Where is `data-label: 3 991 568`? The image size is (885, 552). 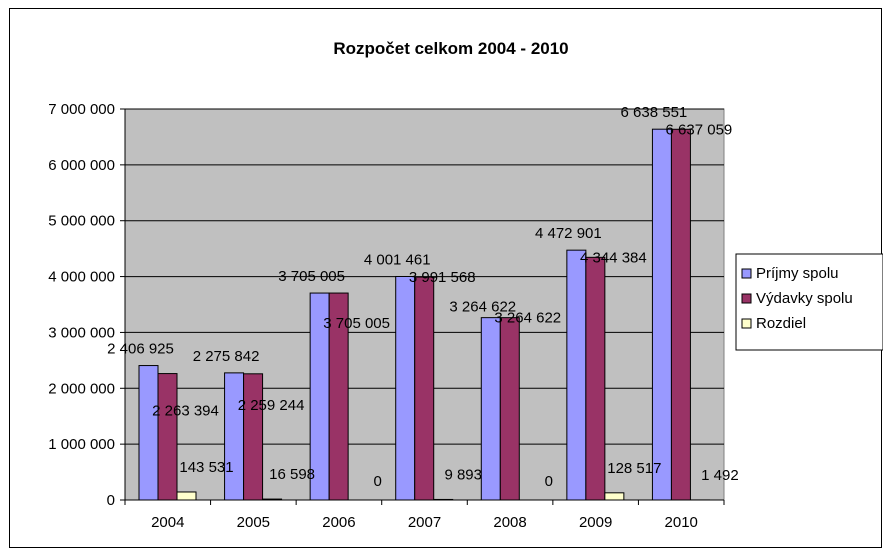 data-label: 3 991 568 is located at coordinates (442, 277).